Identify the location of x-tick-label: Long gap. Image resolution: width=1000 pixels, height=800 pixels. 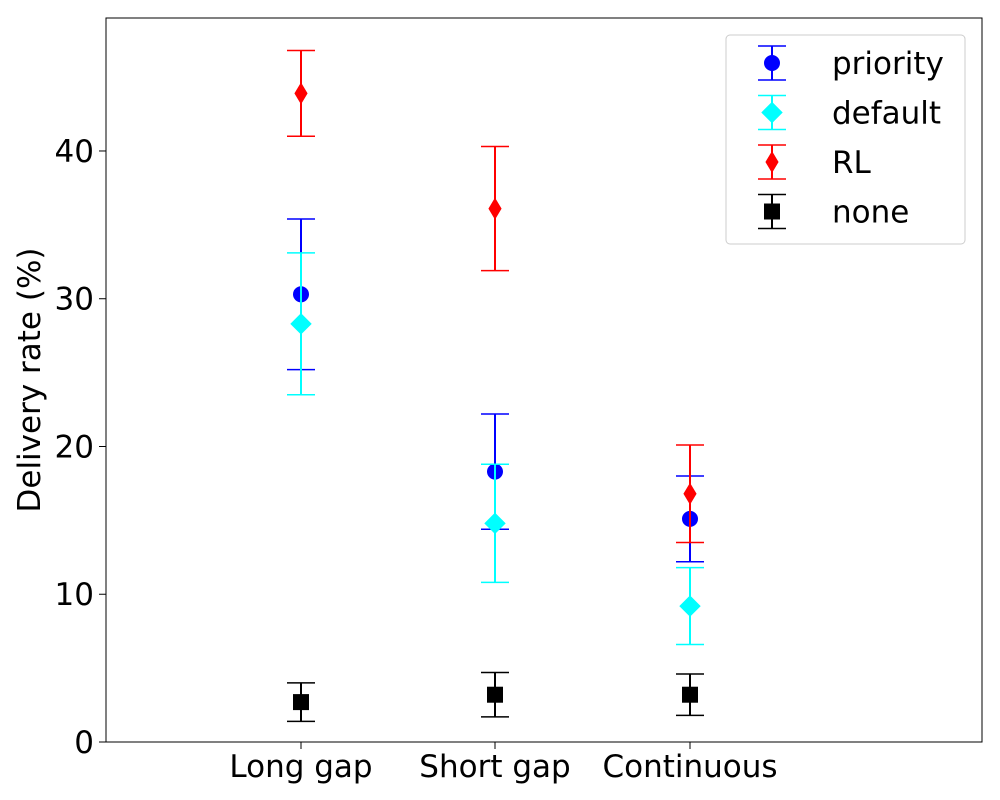
(300, 767).